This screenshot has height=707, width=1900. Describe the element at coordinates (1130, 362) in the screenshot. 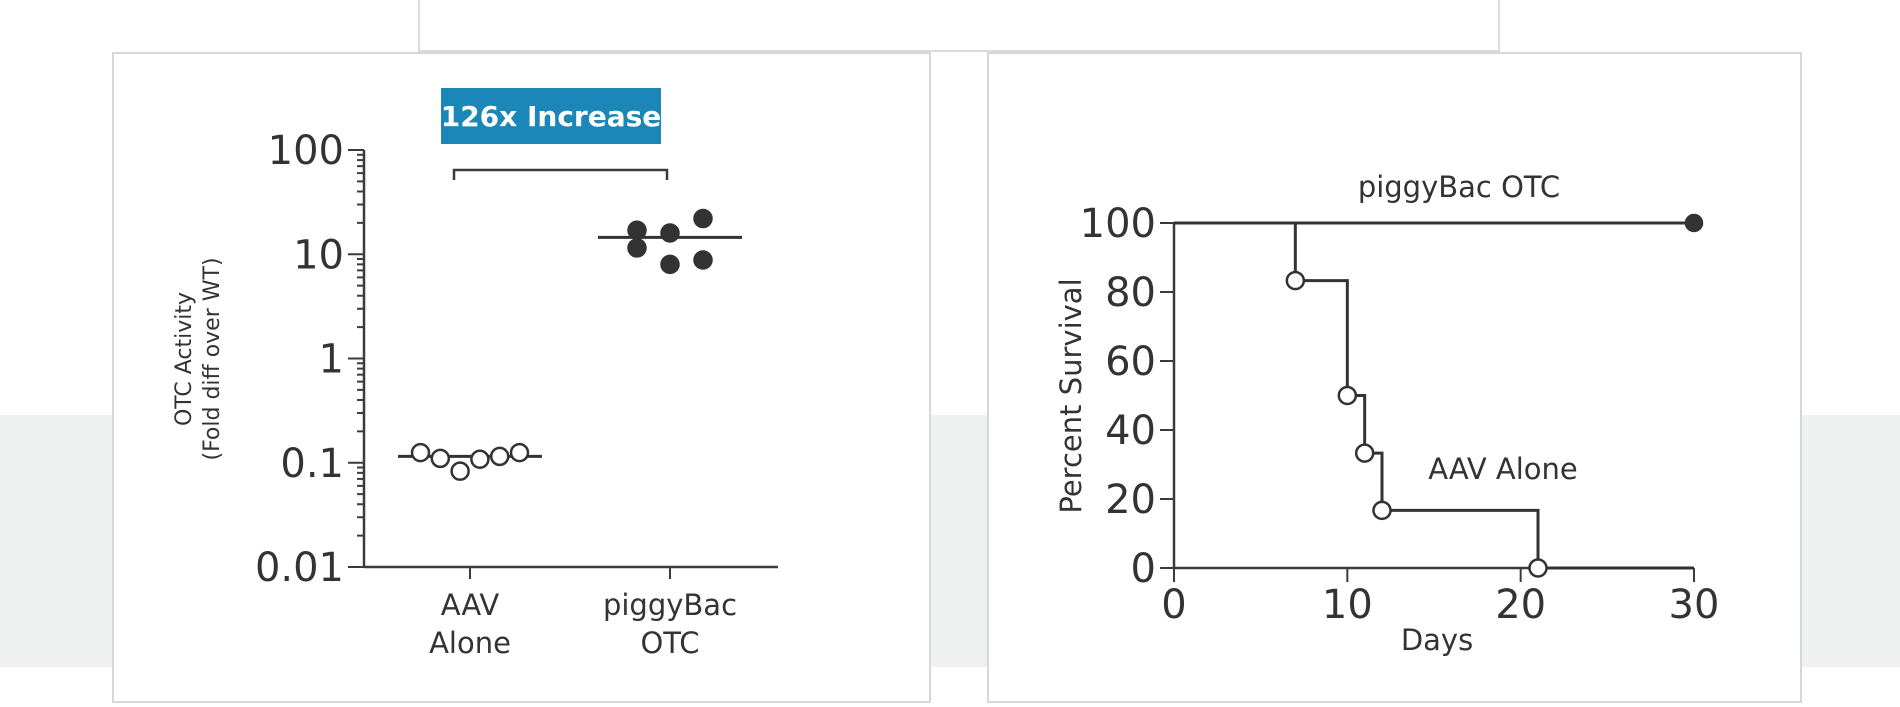

I see `y-tick-label: 60` at that location.